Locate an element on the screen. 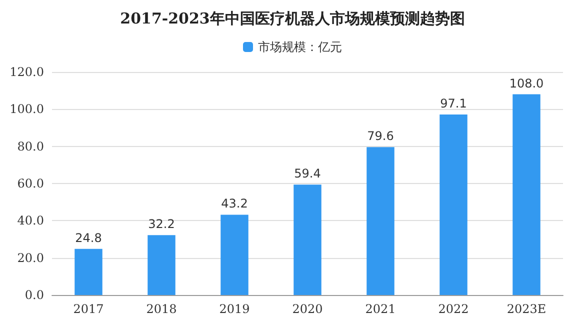 This screenshot has width=585, height=327. y-tick-label: 0.0 is located at coordinates (34, 295).